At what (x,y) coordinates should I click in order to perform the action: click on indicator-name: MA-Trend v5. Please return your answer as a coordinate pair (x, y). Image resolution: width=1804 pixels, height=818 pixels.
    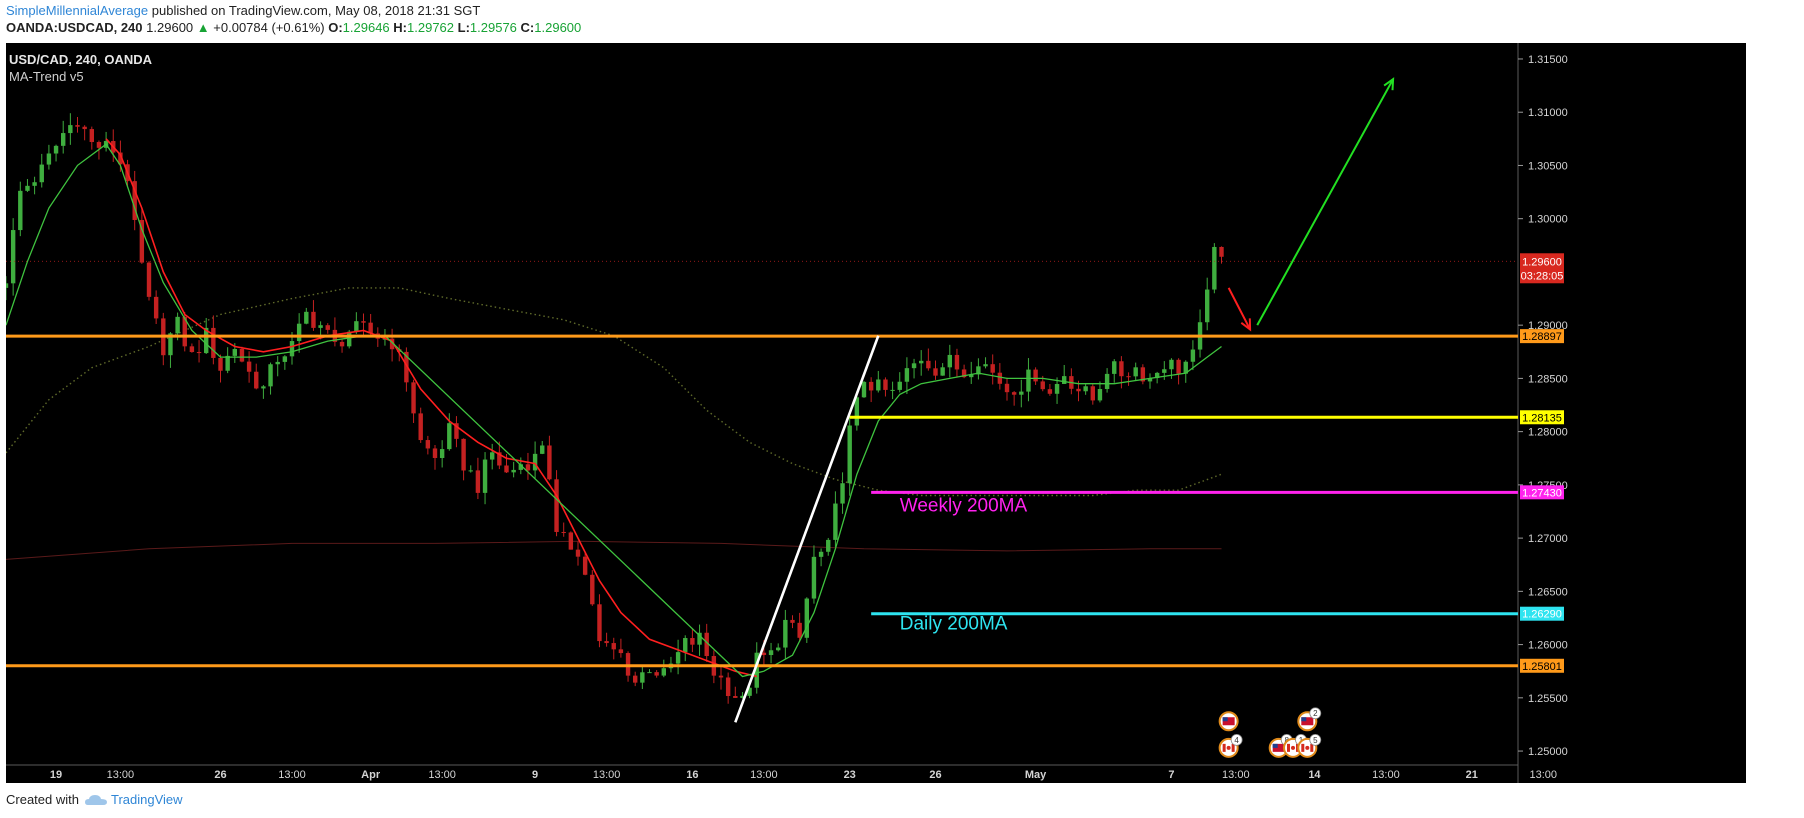
    Looking at the image, I should click on (46, 76).